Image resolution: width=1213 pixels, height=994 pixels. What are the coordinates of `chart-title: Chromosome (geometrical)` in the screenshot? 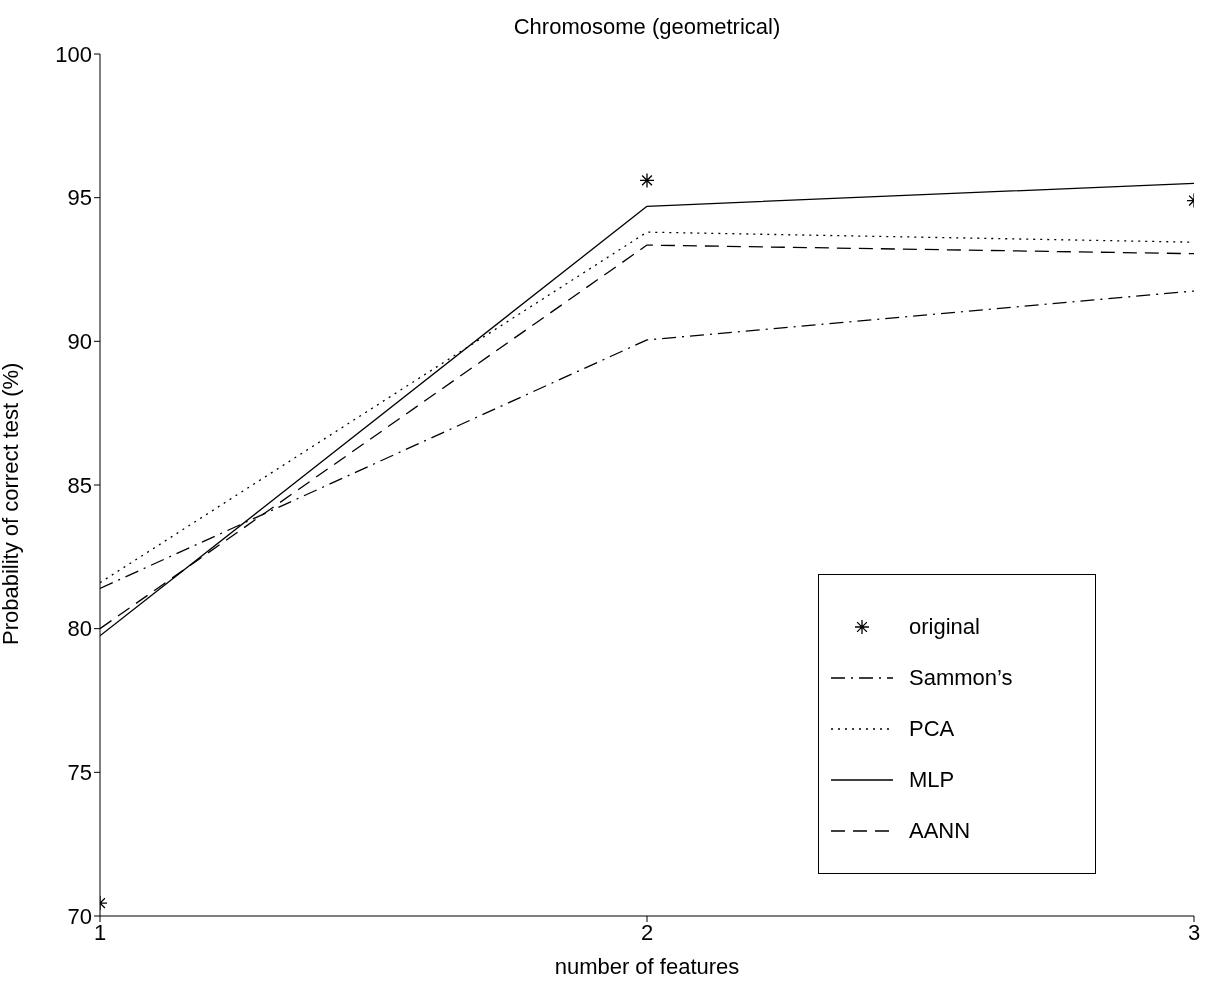 It's located at (647, 27).